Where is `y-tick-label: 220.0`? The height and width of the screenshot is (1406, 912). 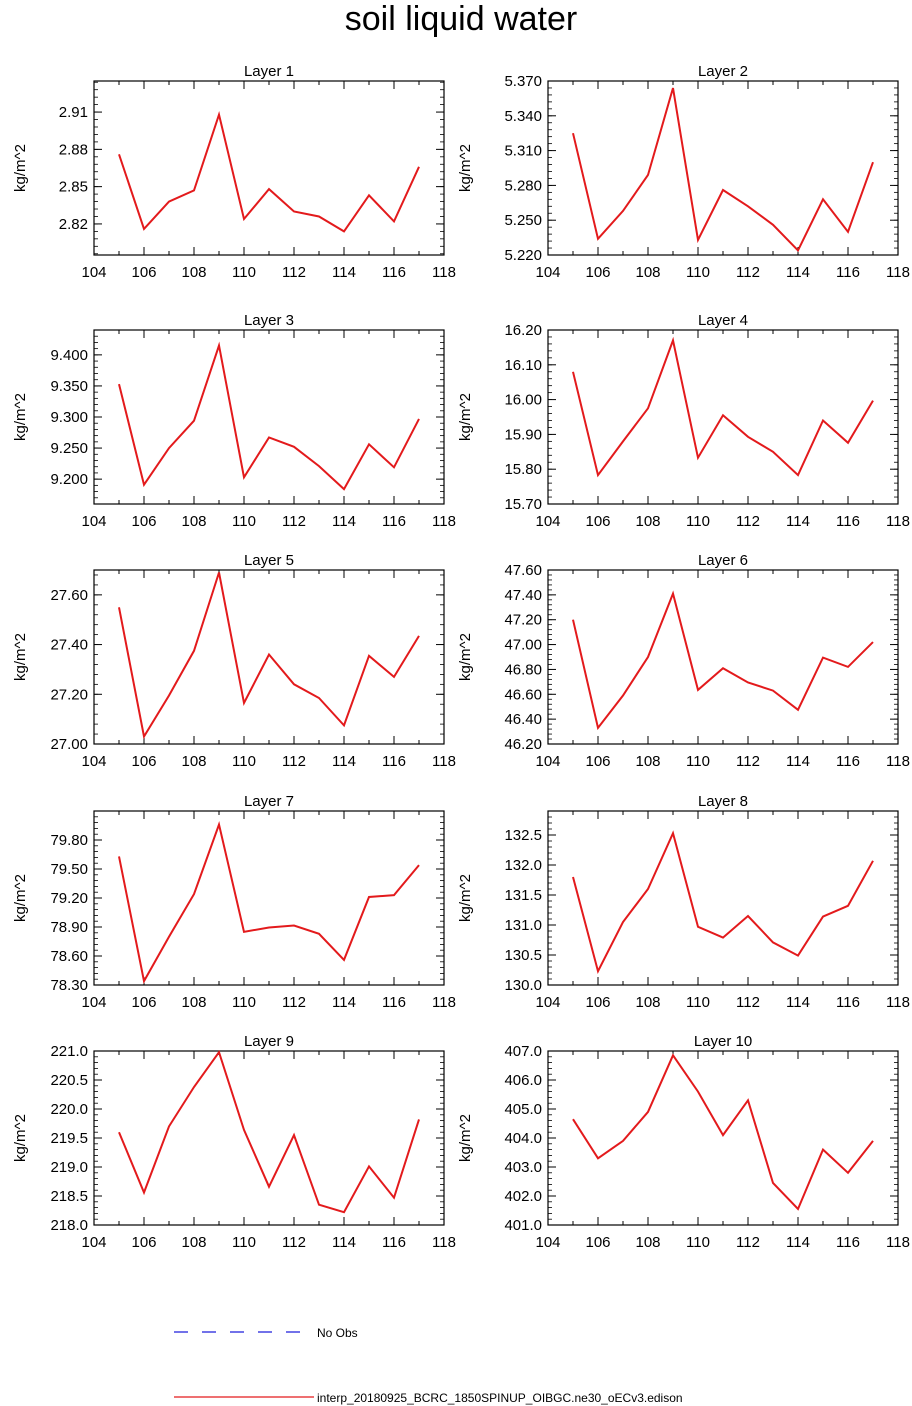
y-tick-label: 220.0 is located at coordinates (69, 1109).